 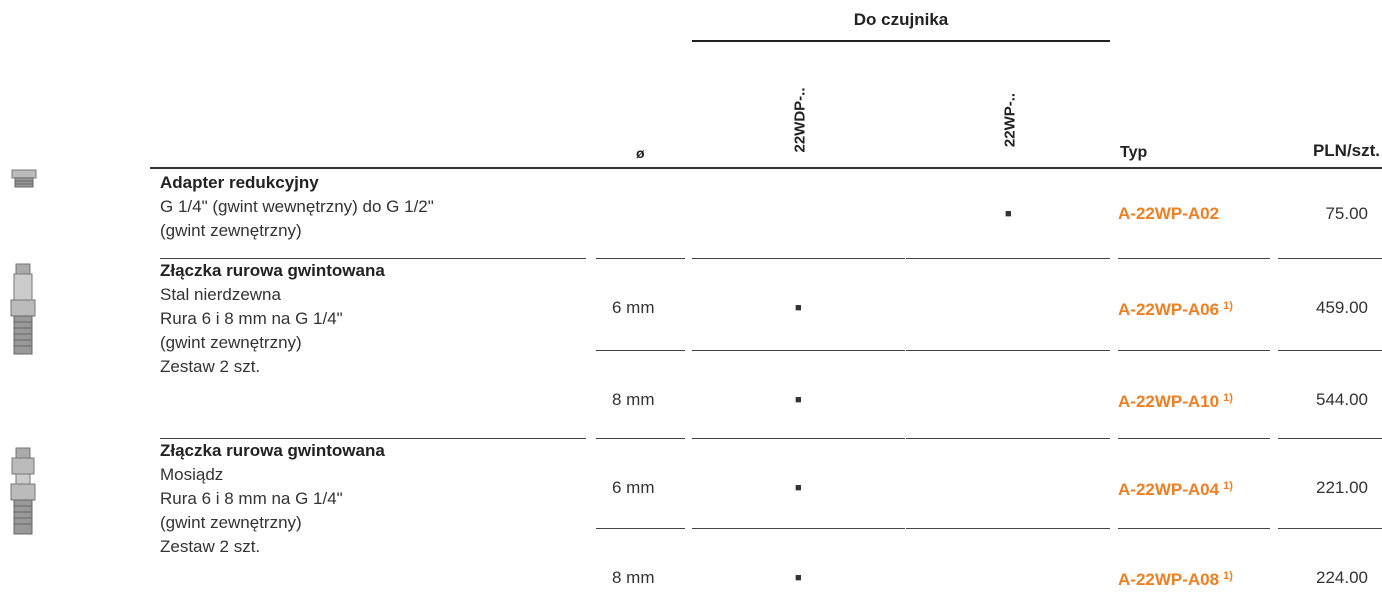 I want to click on product-description: G 1/4" (gwint wewnętrzny) do G 1/2", so click(x=297, y=206).